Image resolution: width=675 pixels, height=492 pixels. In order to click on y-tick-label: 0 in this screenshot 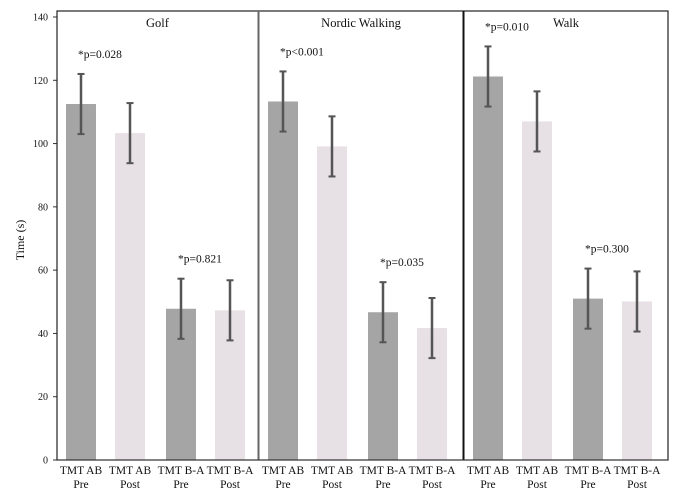, I will do `click(45, 461)`.